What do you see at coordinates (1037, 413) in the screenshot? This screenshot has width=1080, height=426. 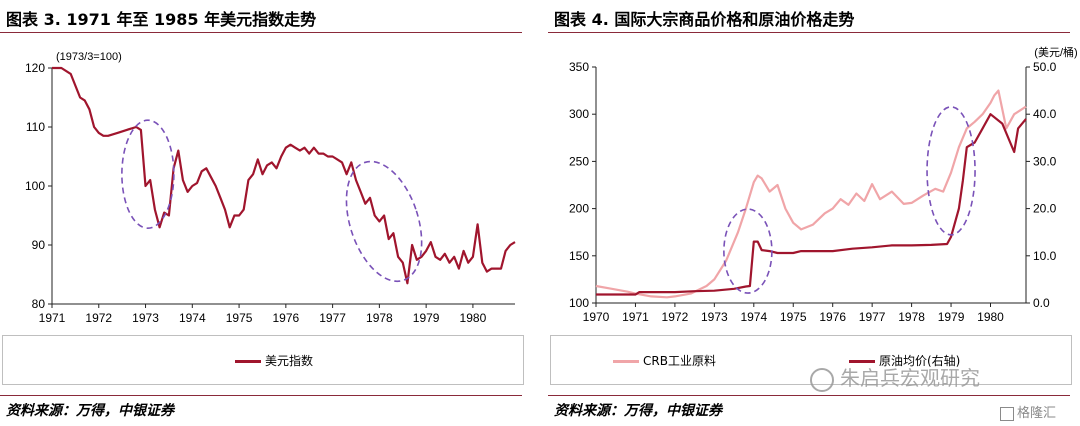 I see `brand-text: 格隆汇` at bounding box center [1037, 413].